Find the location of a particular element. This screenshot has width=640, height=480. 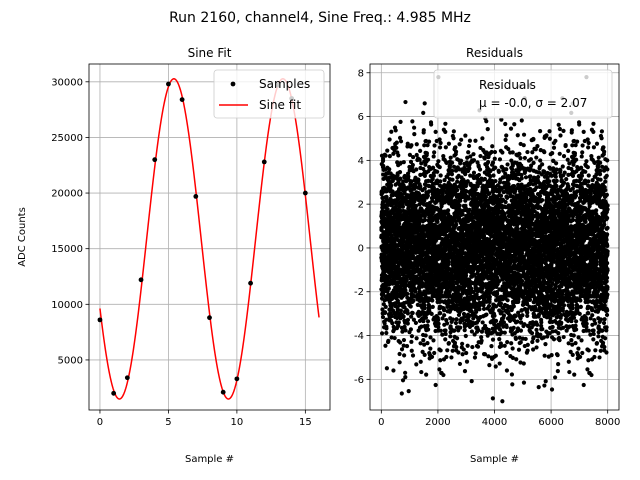

sine-fit-ytick-label: 30000 is located at coordinates (67, 82).